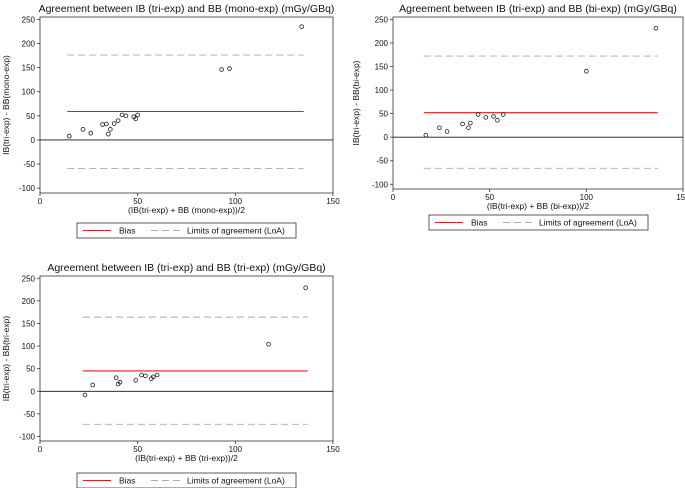 The width and height of the screenshot is (685, 488). What do you see at coordinates (29, 68) in the screenshot?
I see `chart0-y-tick-label: 150` at bounding box center [29, 68].